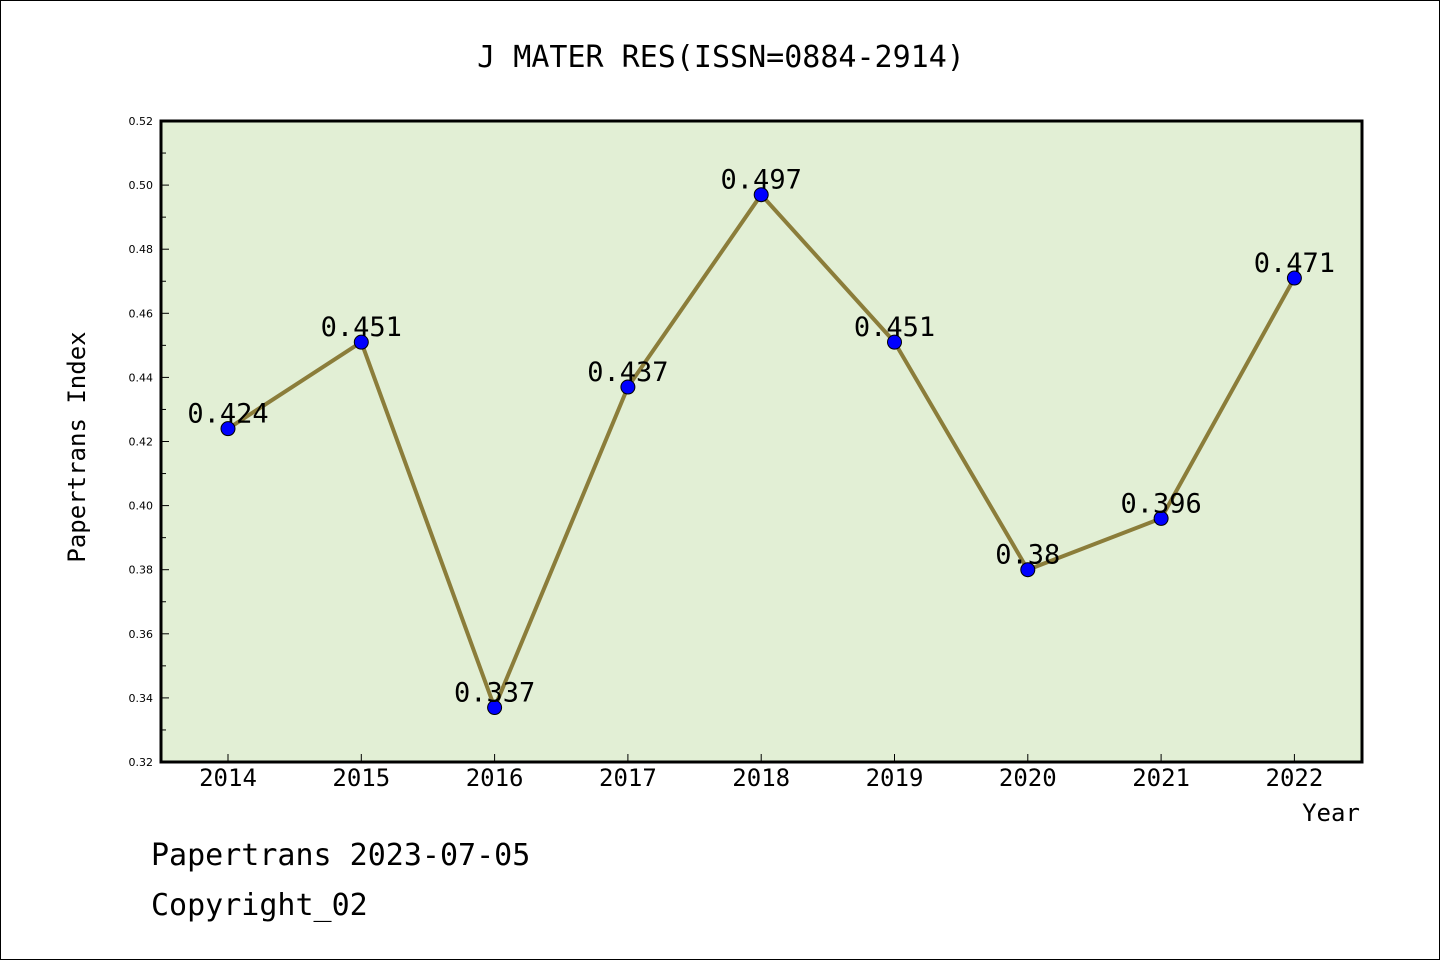 This screenshot has height=961, width=1440. I want to click on x-tick-label: 2019, so click(895, 778).